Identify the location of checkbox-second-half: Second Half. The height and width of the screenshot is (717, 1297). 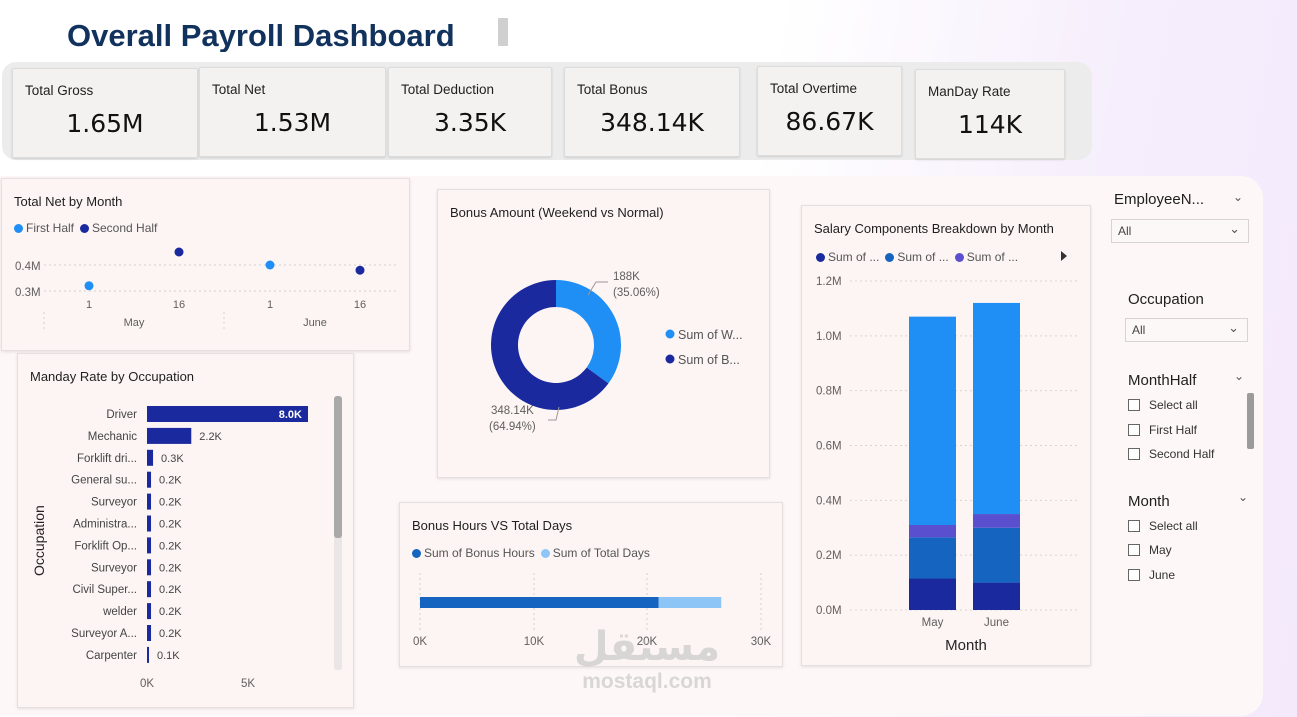
(1171, 454).